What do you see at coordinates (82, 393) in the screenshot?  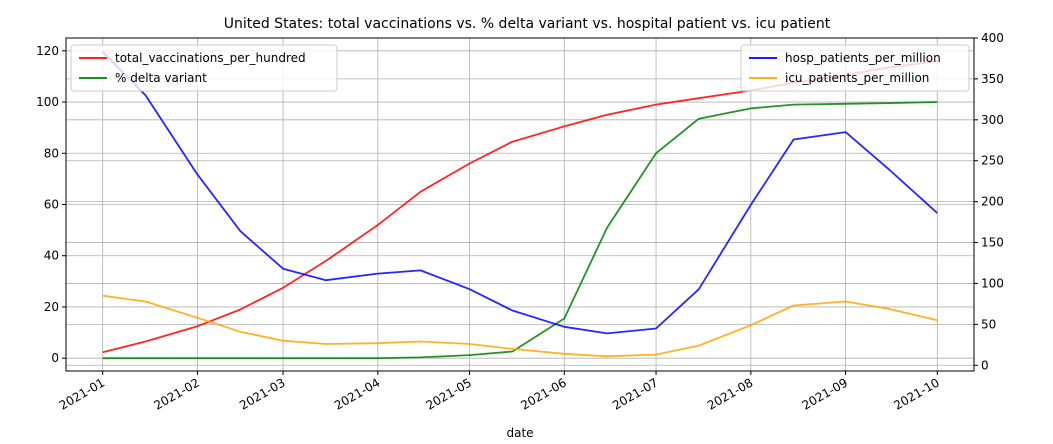 I see `x-tick-label: 2021-01` at bounding box center [82, 393].